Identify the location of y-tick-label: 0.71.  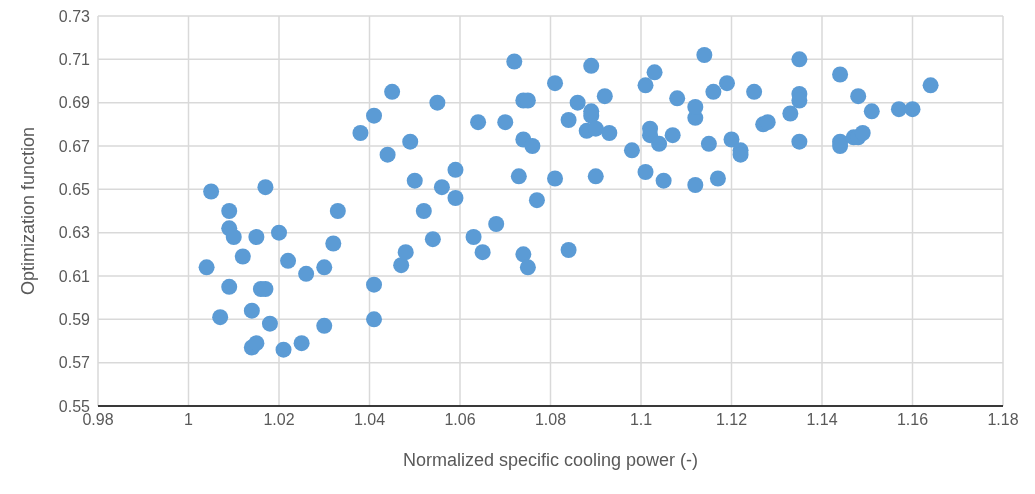
(74, 60).